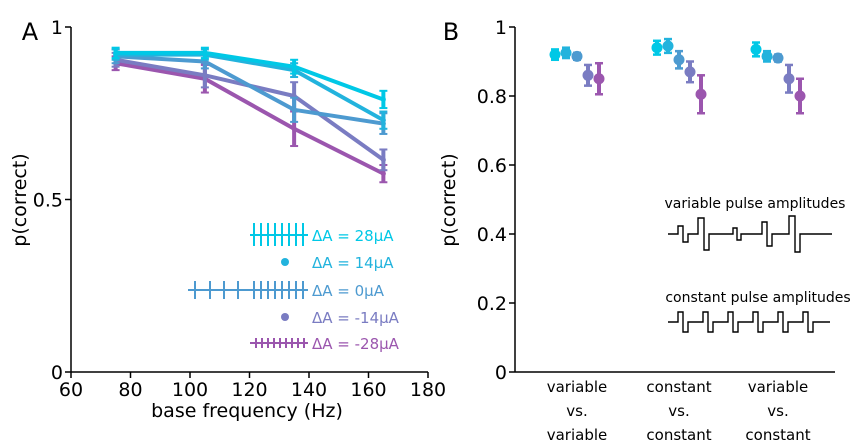  Describe the element at coordinates (757, 298) in the screenshot. I see `annotation-constant-pulses: constant pulse amplitudes` at that location.